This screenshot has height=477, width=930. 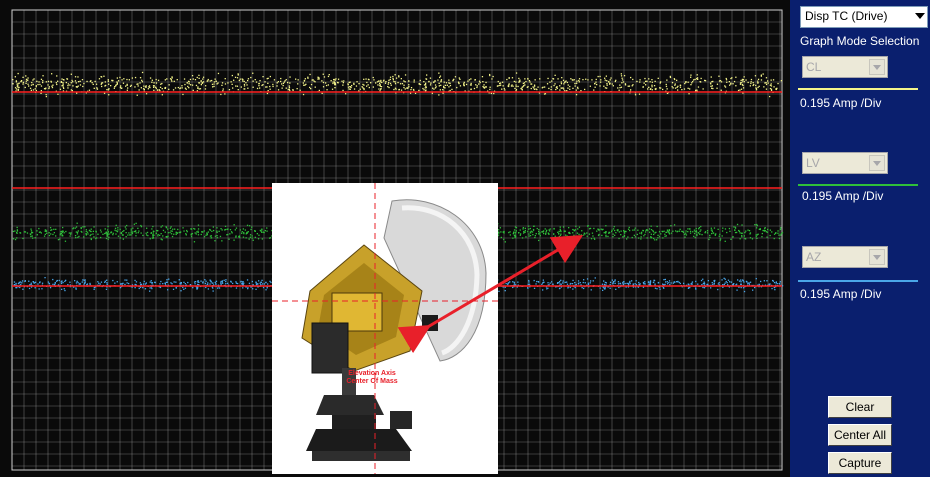 I want to click on pedestal-mount, so click(x=350, y=405).